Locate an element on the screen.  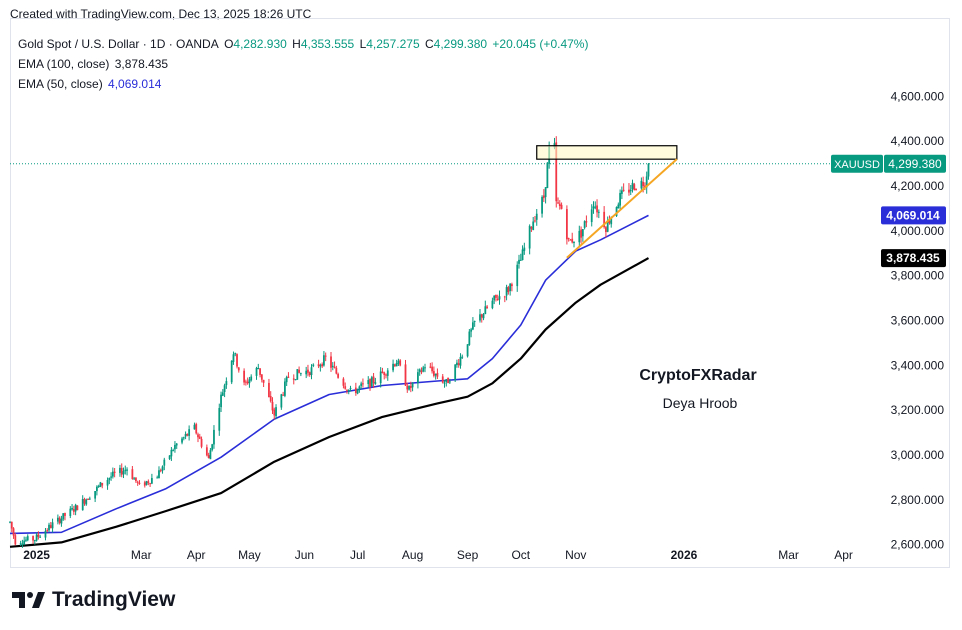
ema50-tag: 4,069.014 is located at coordinates (913, 215).